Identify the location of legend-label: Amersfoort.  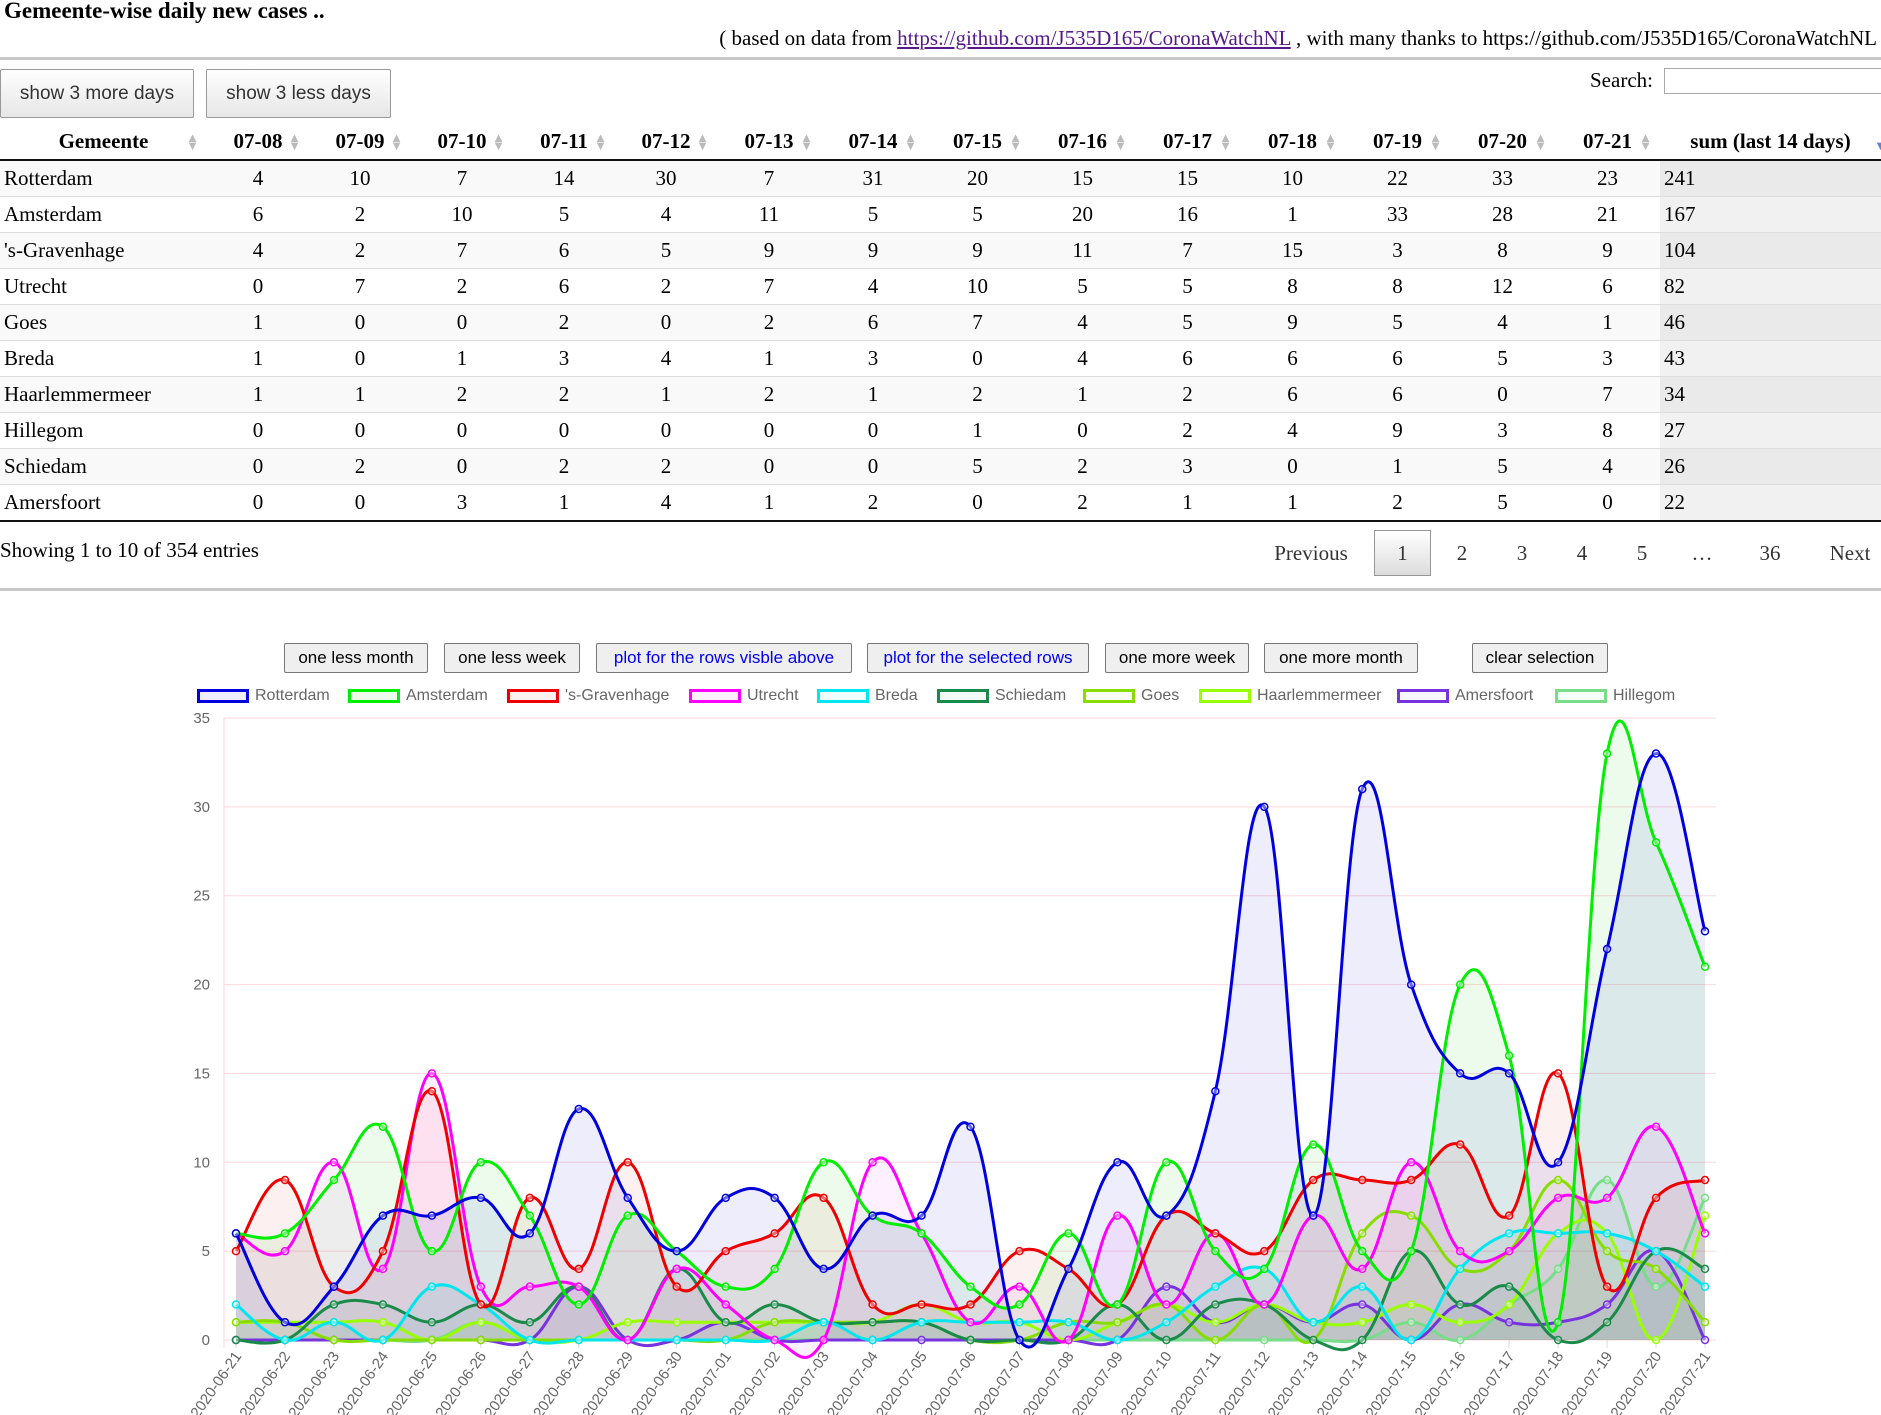
(1494, 695).